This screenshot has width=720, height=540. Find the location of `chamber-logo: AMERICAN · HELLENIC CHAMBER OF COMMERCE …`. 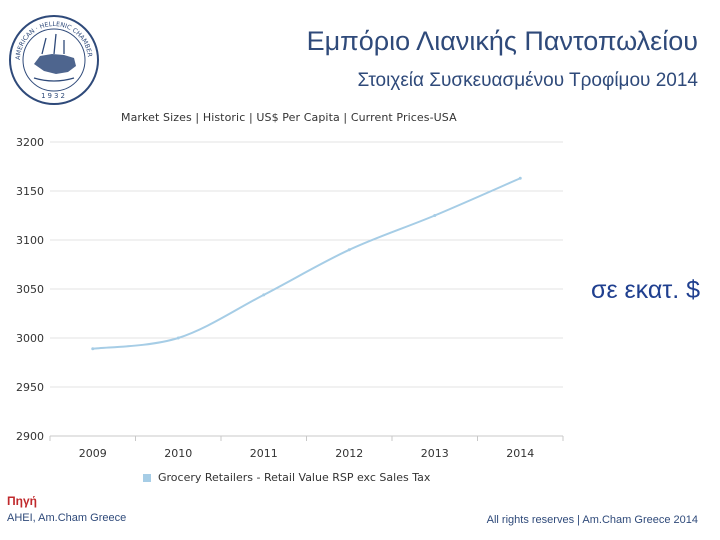

chamber-logo: AMERICAN · HELLENIC CHAMBER OF COMMERCE … is located at coordinates (53, 59).